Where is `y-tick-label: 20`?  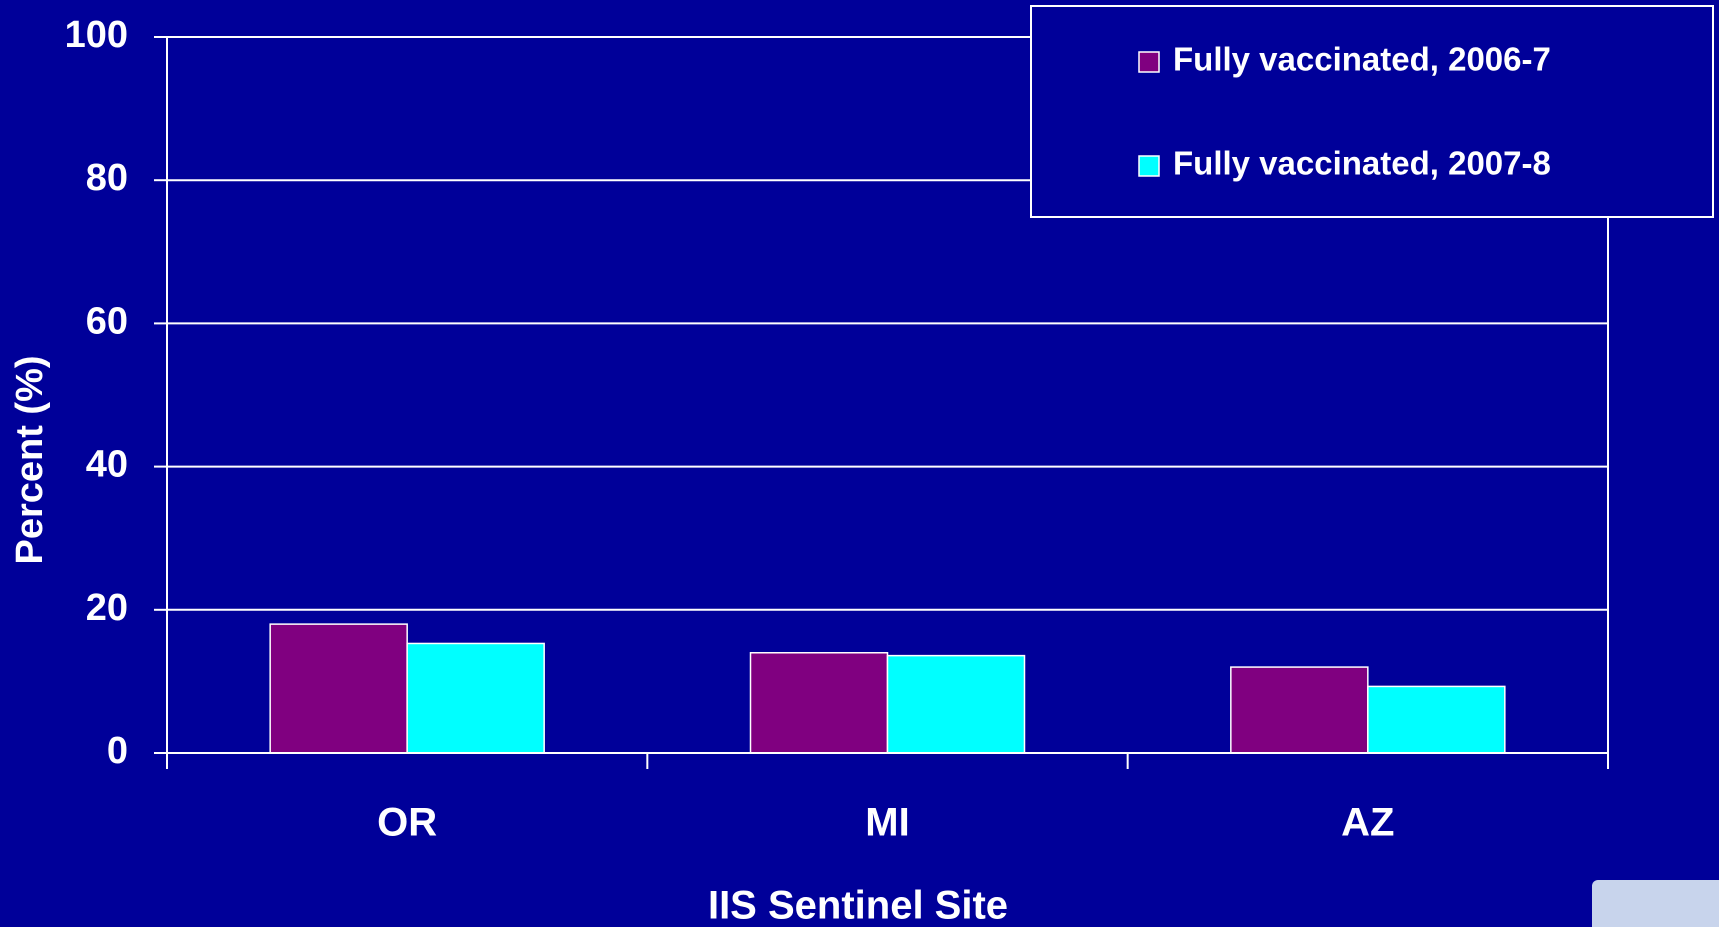 y-tick-label: 20 is located at coordinates (107, 608).